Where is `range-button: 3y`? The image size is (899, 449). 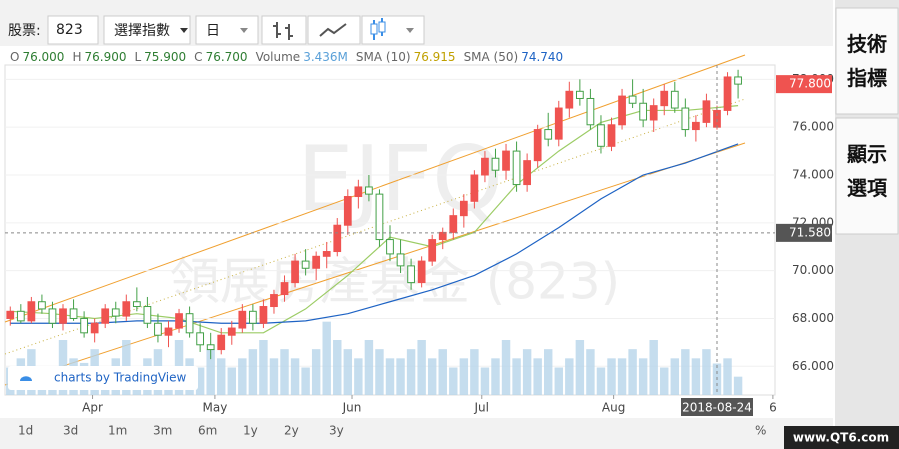 range-button: 3y is located at coordinates (336, 431).